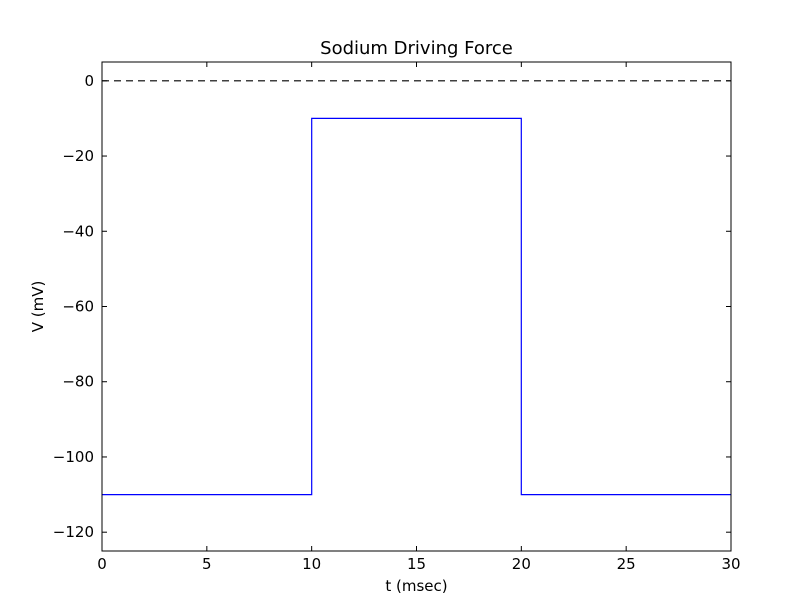 The width and height of the screenshot is (812, 612). I want to click on y-axis-label: V (mV), so click(38, 307).